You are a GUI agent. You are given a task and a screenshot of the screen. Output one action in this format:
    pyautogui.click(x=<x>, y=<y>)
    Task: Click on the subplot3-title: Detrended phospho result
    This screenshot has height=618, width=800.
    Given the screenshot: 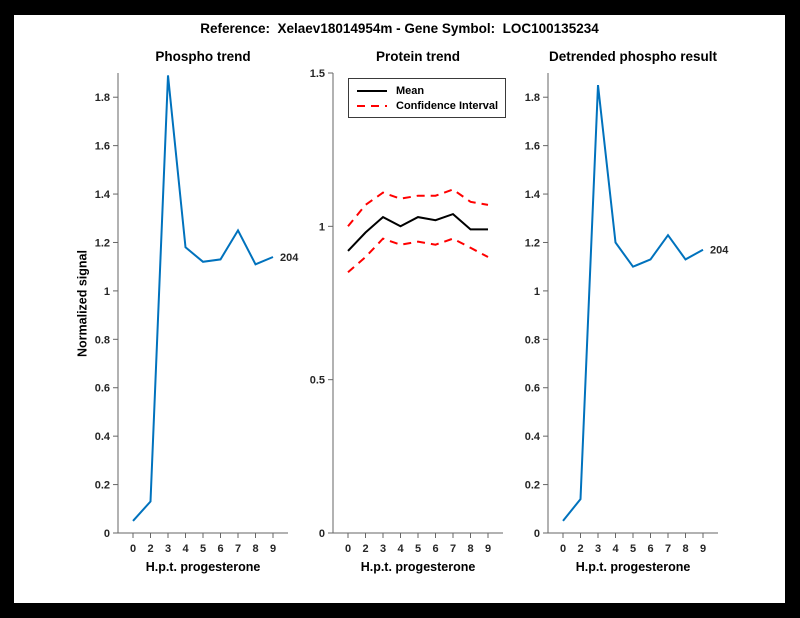 What is the action you would take?
    pyautogui.click(x=632, y=56)
    